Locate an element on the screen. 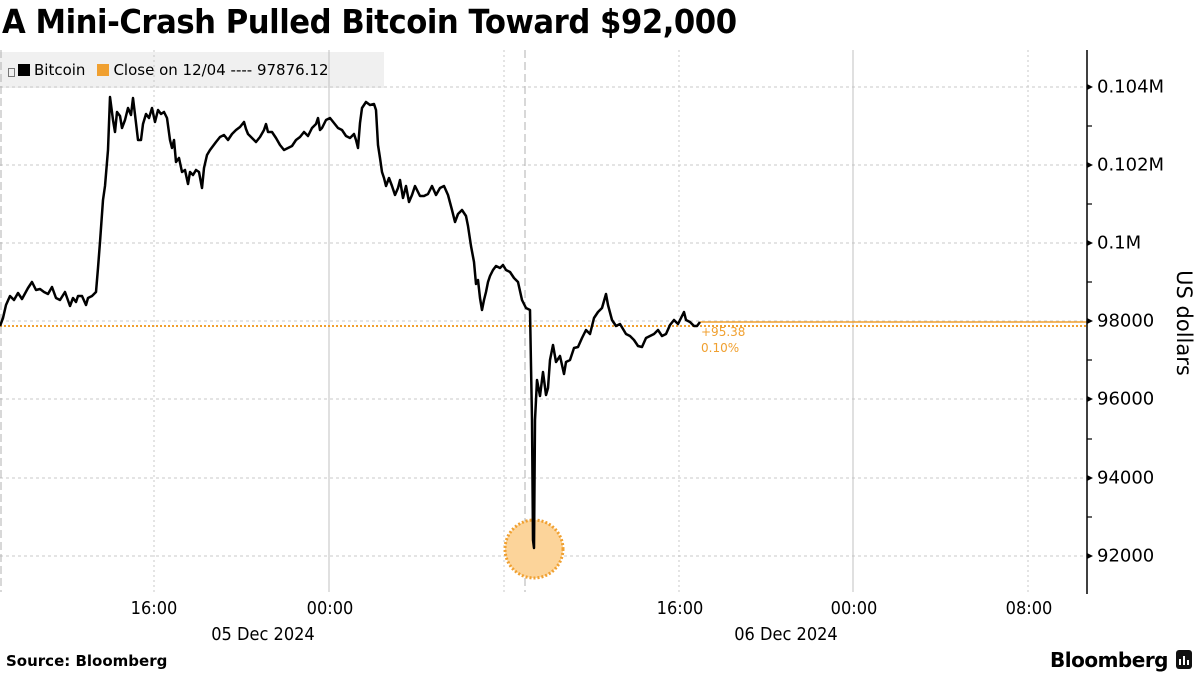 This screenshot has width=1200, height=675. y-tick-label: 0.104M is located at coordinates (1131, 87).